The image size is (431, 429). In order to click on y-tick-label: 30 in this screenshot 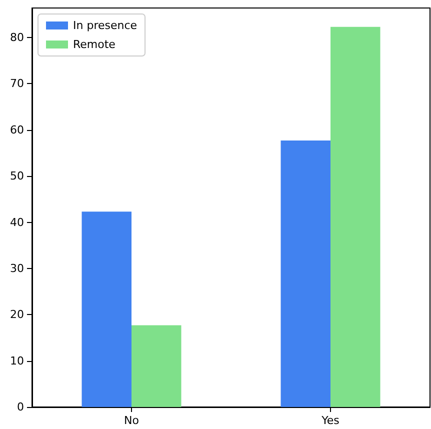, I will do `click(17, 268)`.